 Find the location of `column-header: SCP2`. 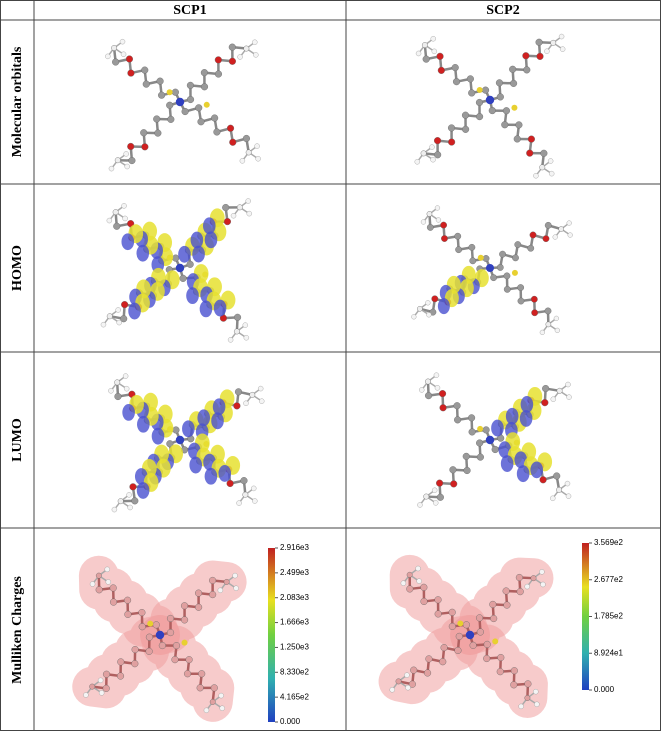

column-header: SCP2 is located at coordinates (502, 10).